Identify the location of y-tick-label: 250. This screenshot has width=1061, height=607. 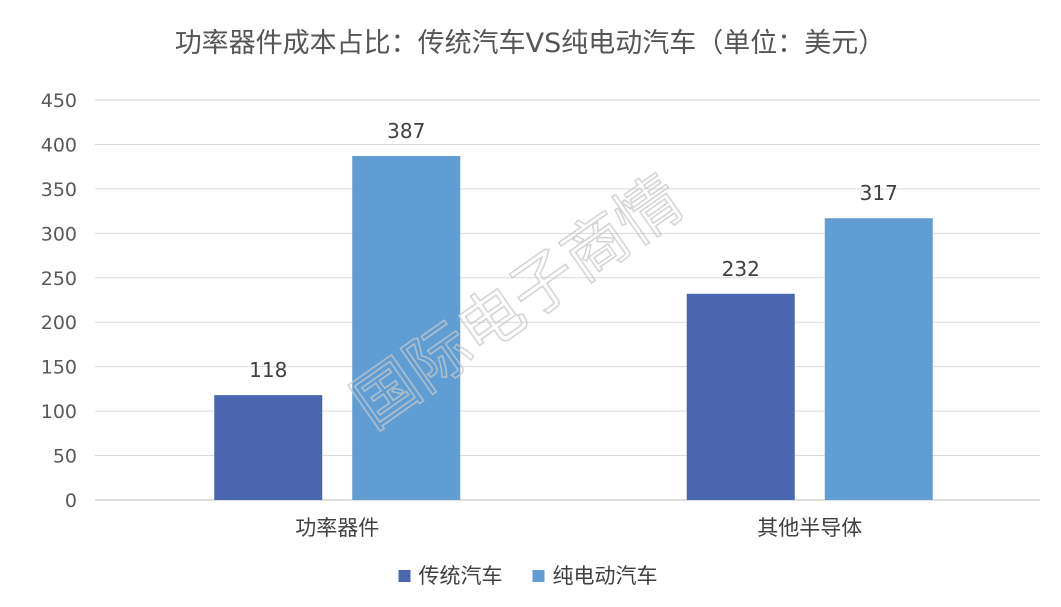
(59, 279).